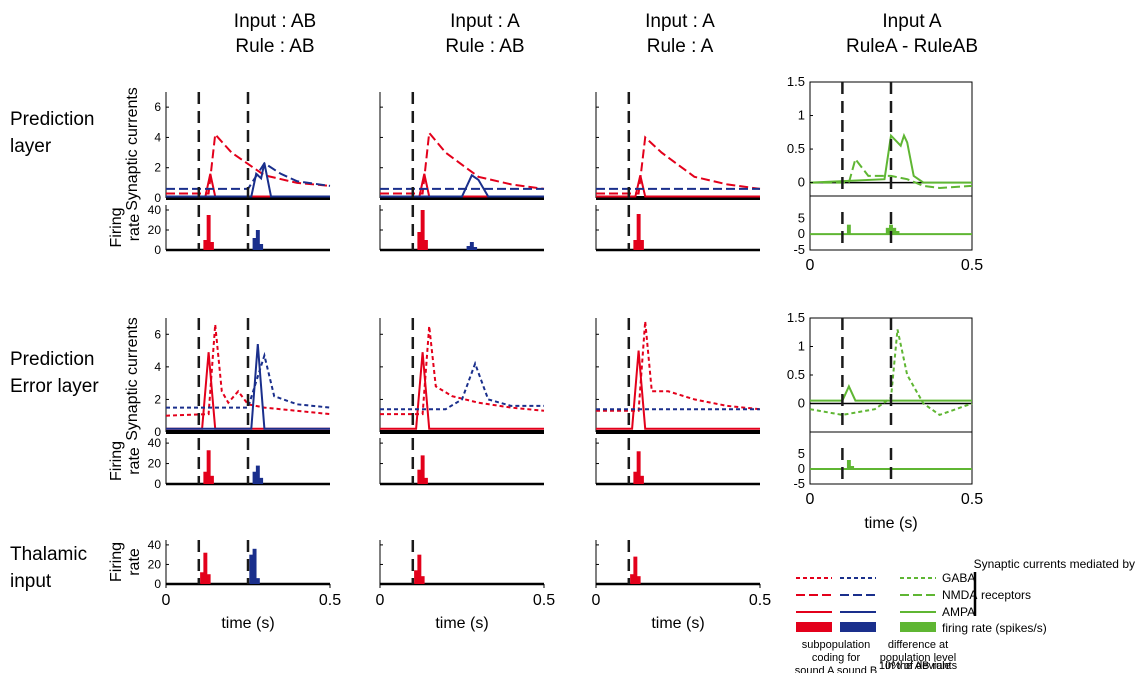  I want to click on legend-caption-difference: 10% of deviants, so click(918, 666).